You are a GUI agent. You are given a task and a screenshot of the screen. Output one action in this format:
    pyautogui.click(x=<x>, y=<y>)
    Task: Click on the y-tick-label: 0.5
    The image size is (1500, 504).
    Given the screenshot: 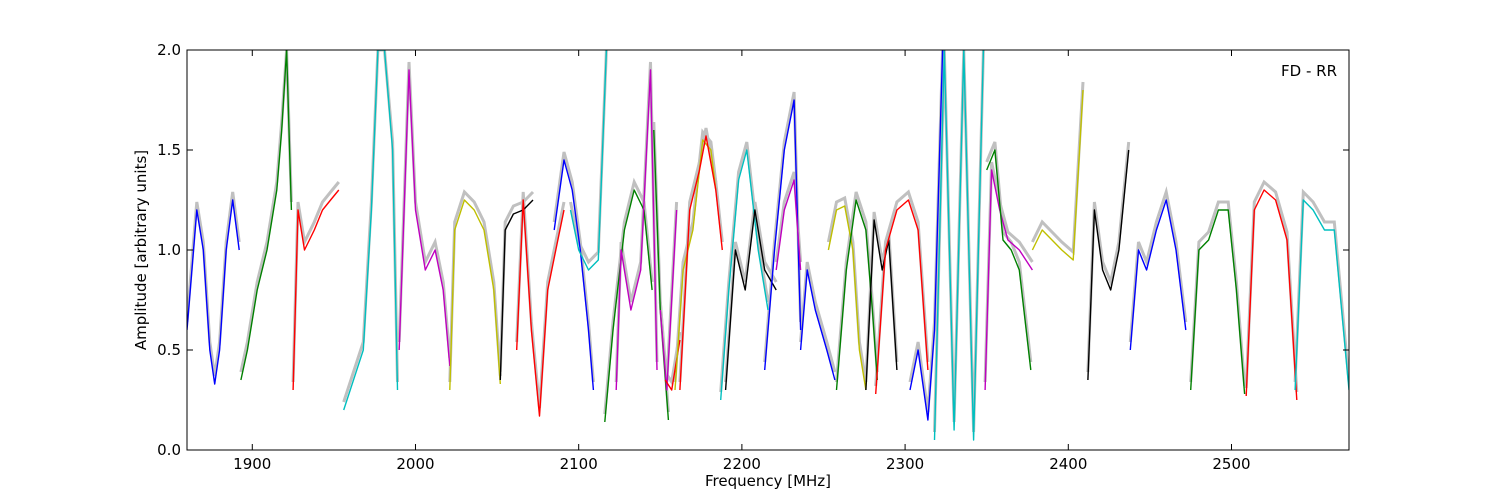 What is the action you would take?
    pyautogui.click(x=169, y=350)
    